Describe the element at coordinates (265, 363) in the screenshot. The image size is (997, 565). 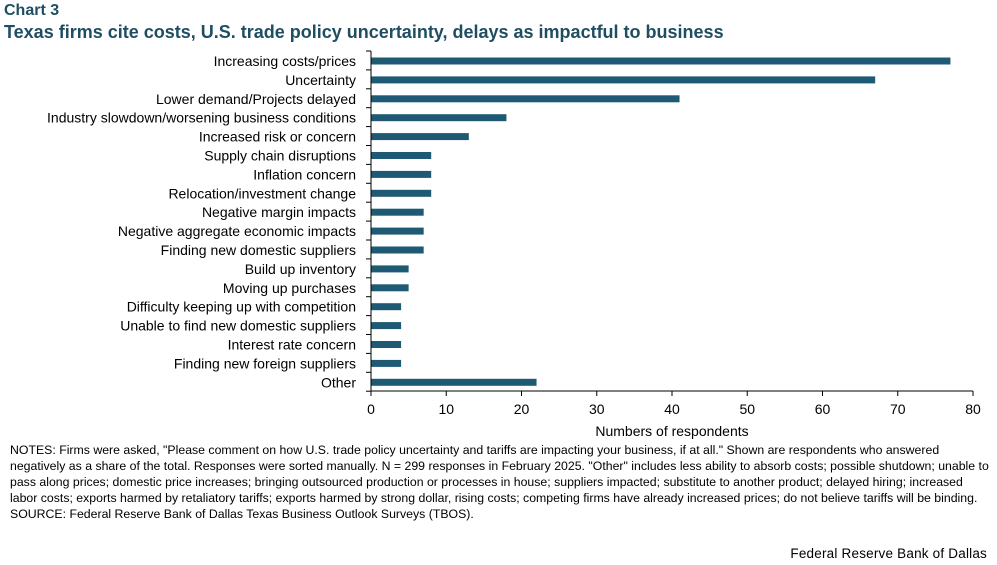
I see `category-label: Finding new foreign suppliers` at that location.